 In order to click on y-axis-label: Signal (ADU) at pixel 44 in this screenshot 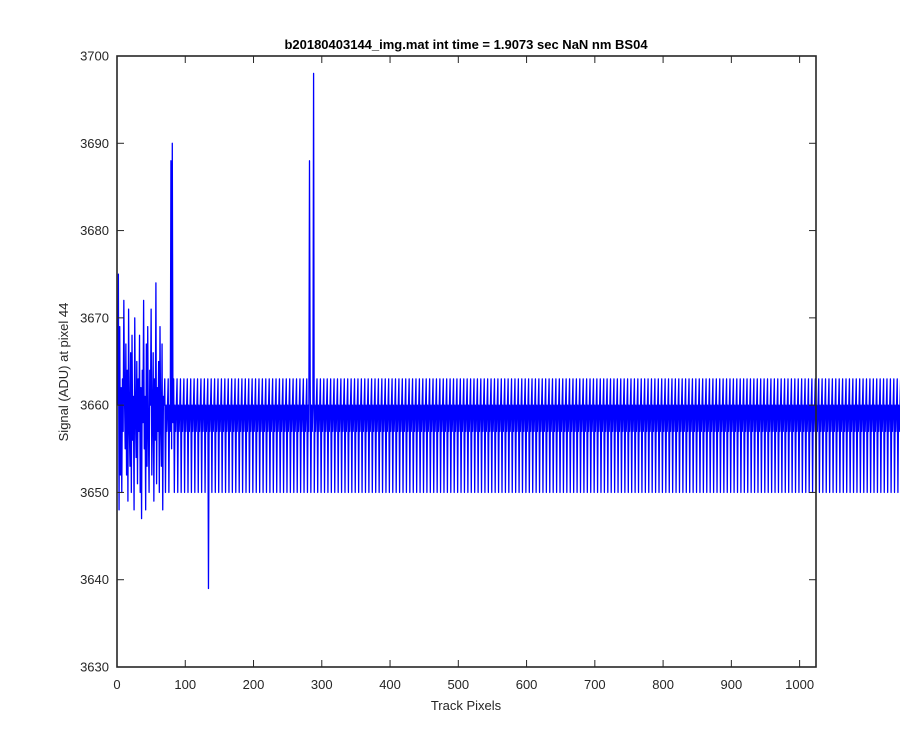, I will do `click(63, 372)`.